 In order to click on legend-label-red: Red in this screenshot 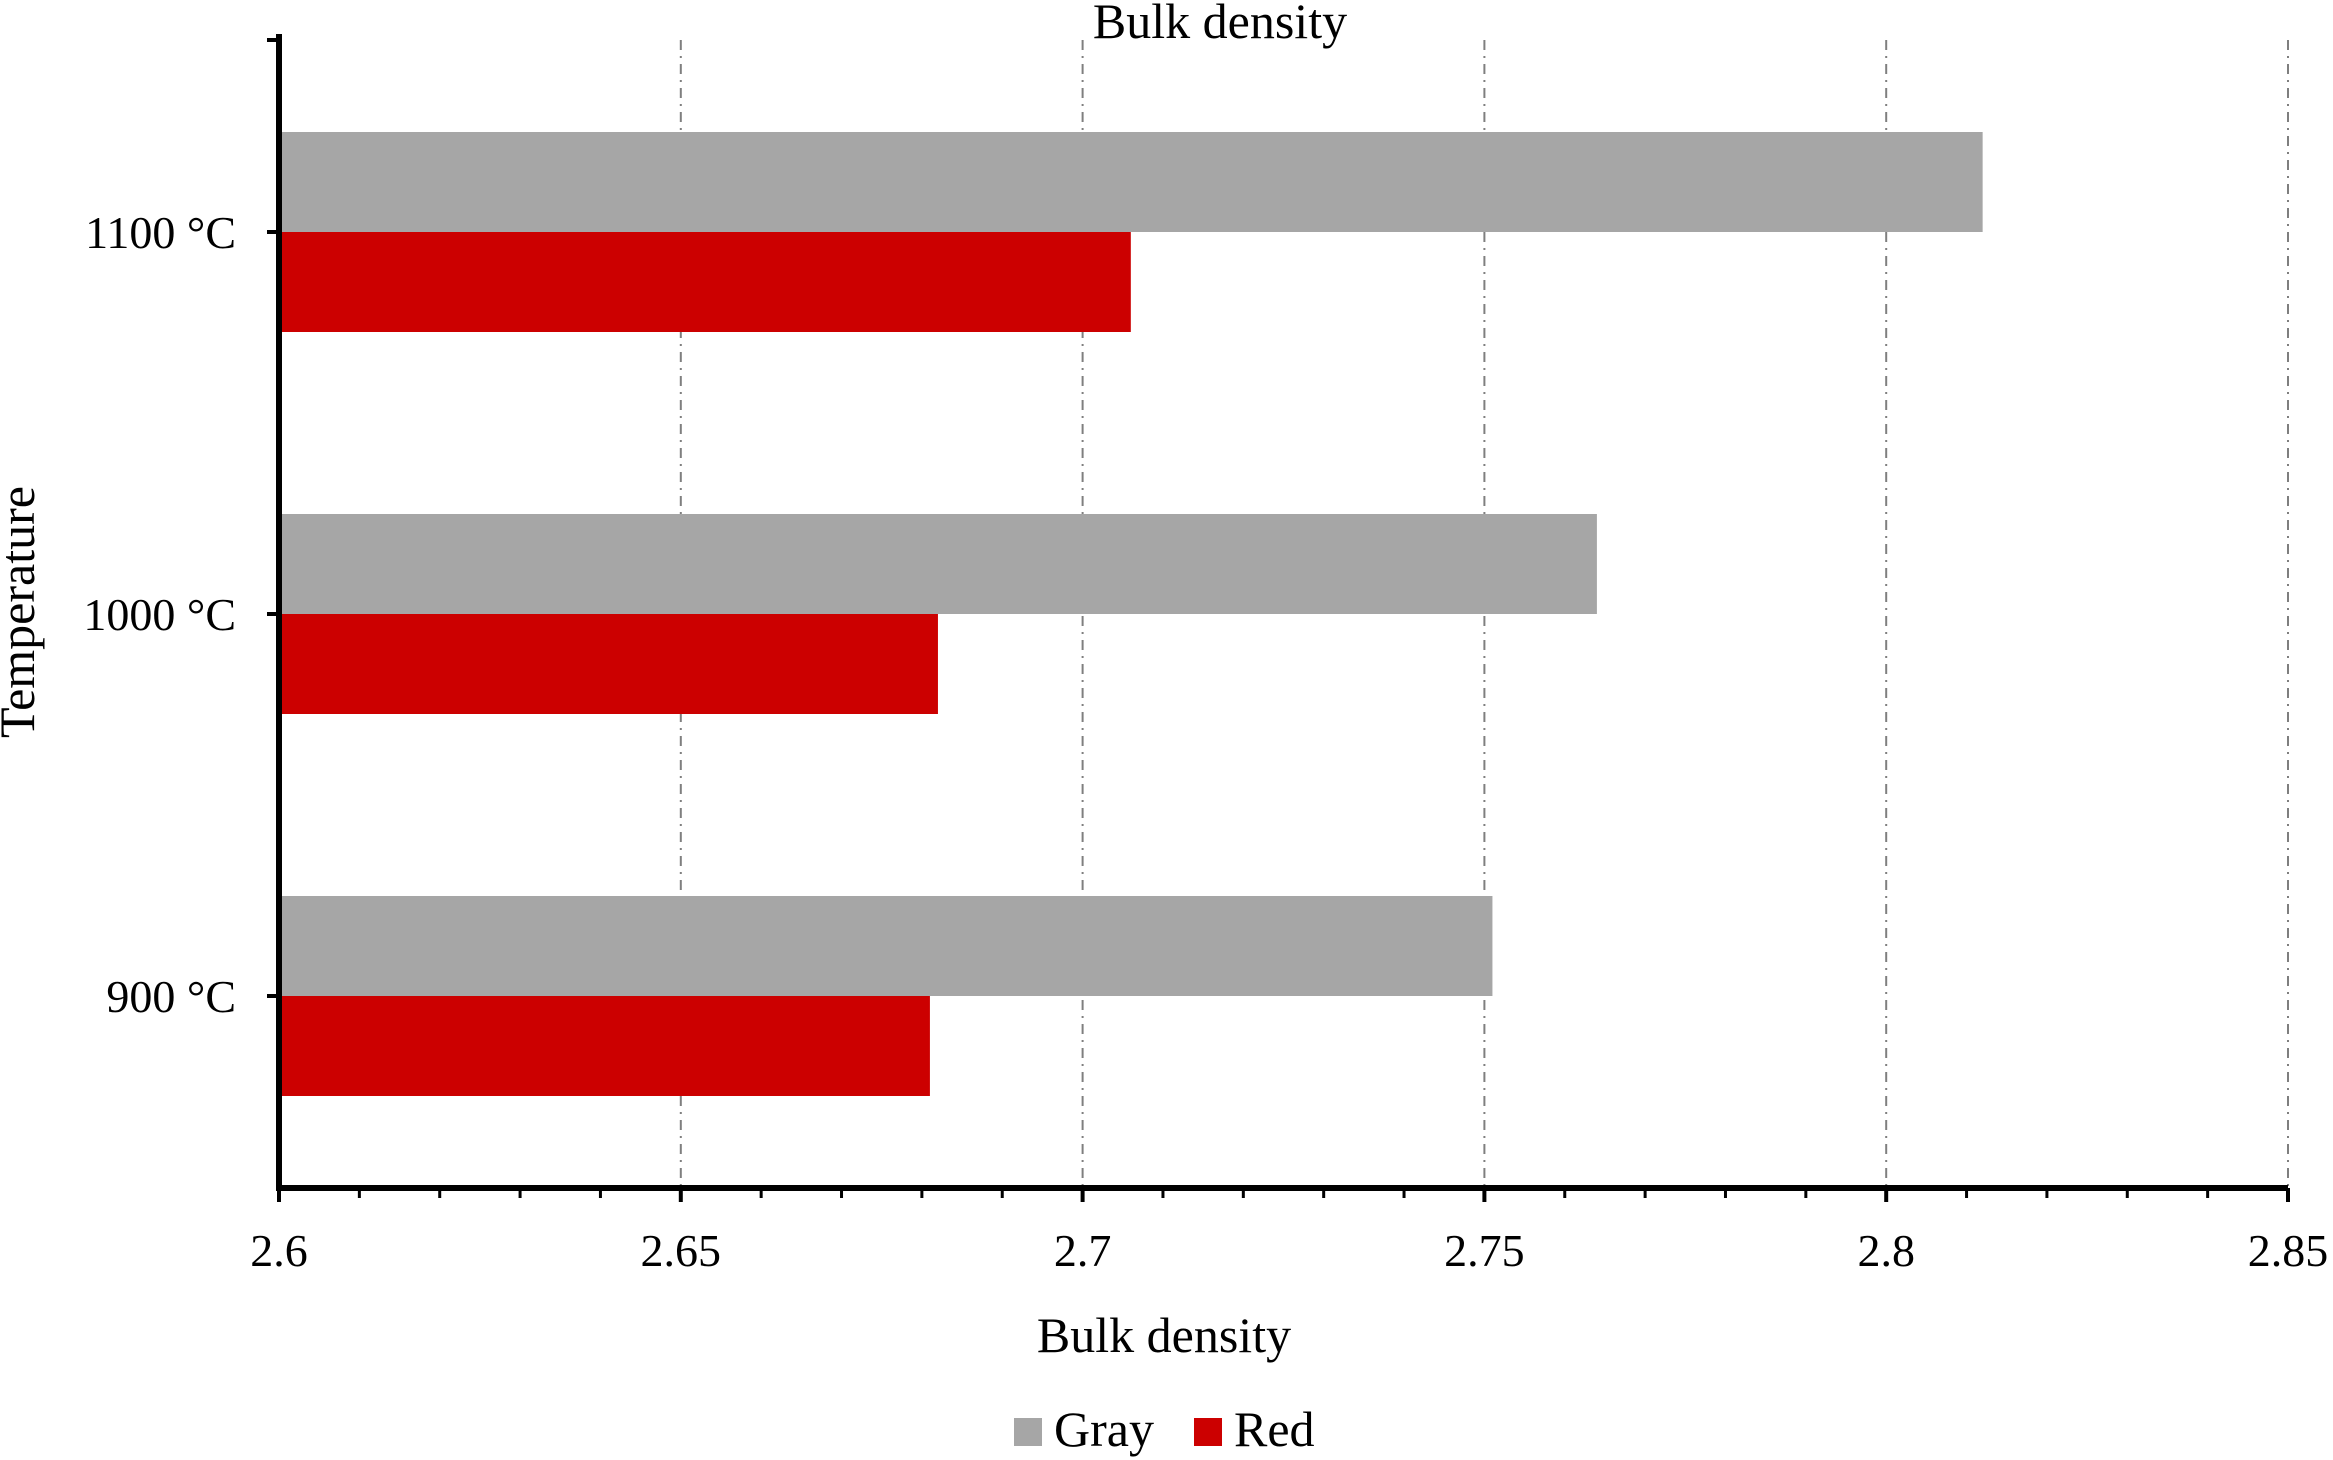, I will do `click(1274, 1429)`.